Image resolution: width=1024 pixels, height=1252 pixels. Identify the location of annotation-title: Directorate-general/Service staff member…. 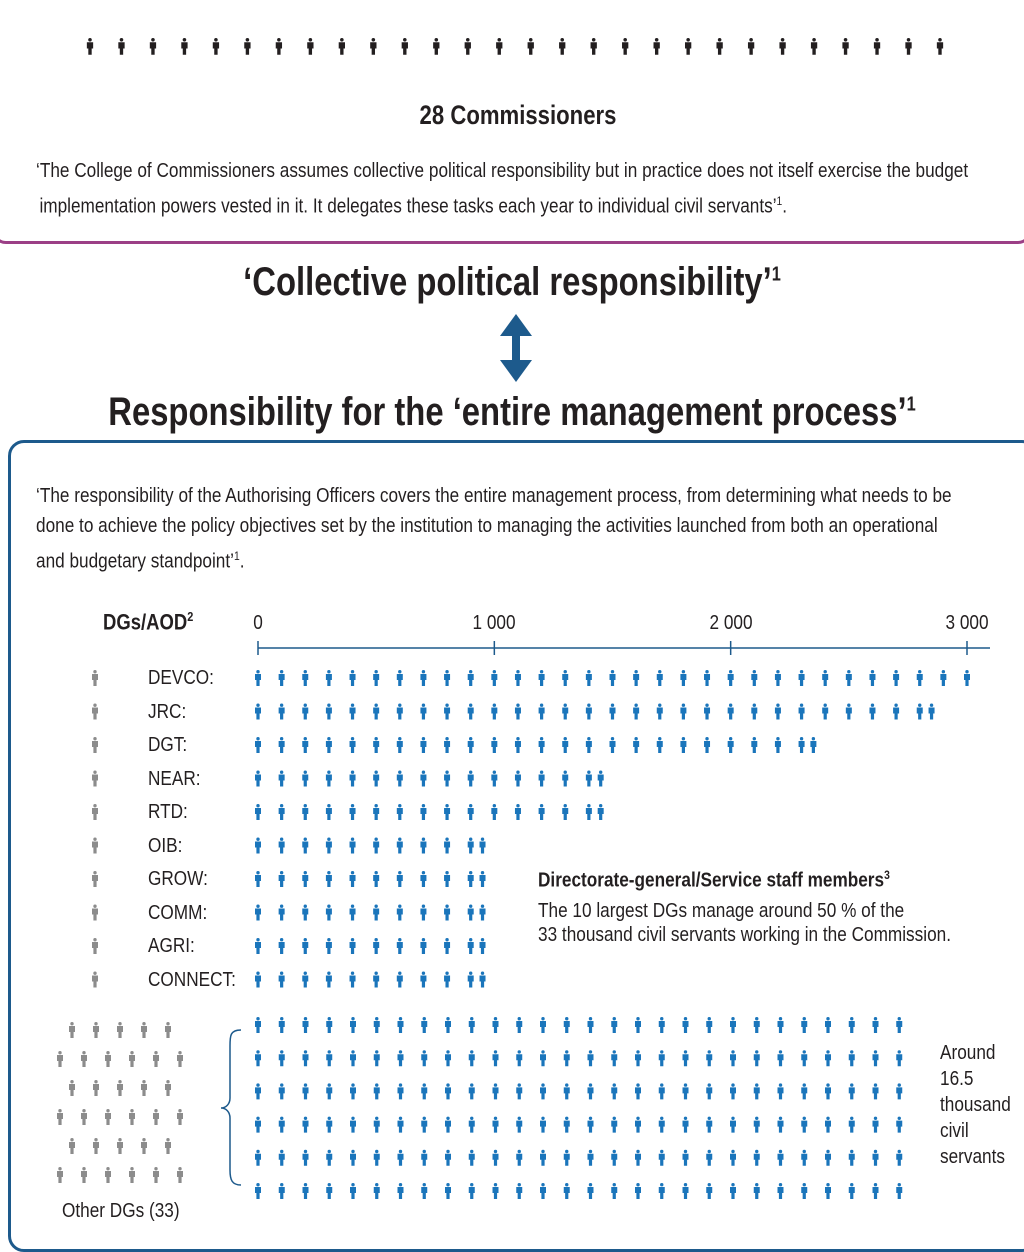
(714, 880).